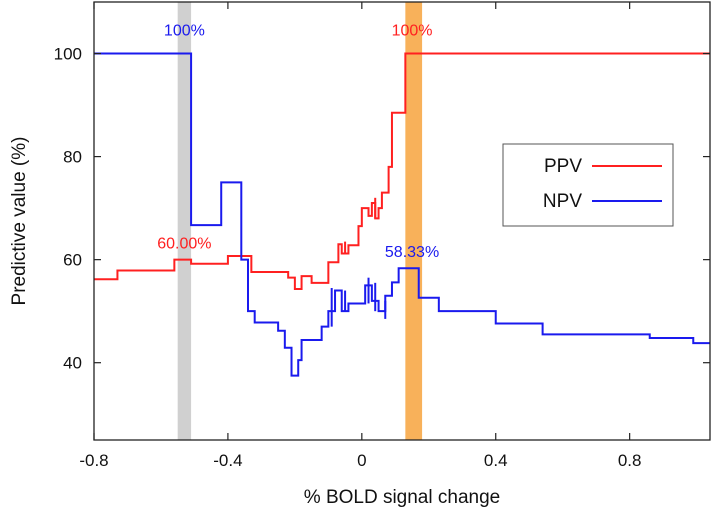  What do you see at coordinates (184, 30) in the screenshot?
I see `npv-max-label: 100%` at bounding box center [184, 30].